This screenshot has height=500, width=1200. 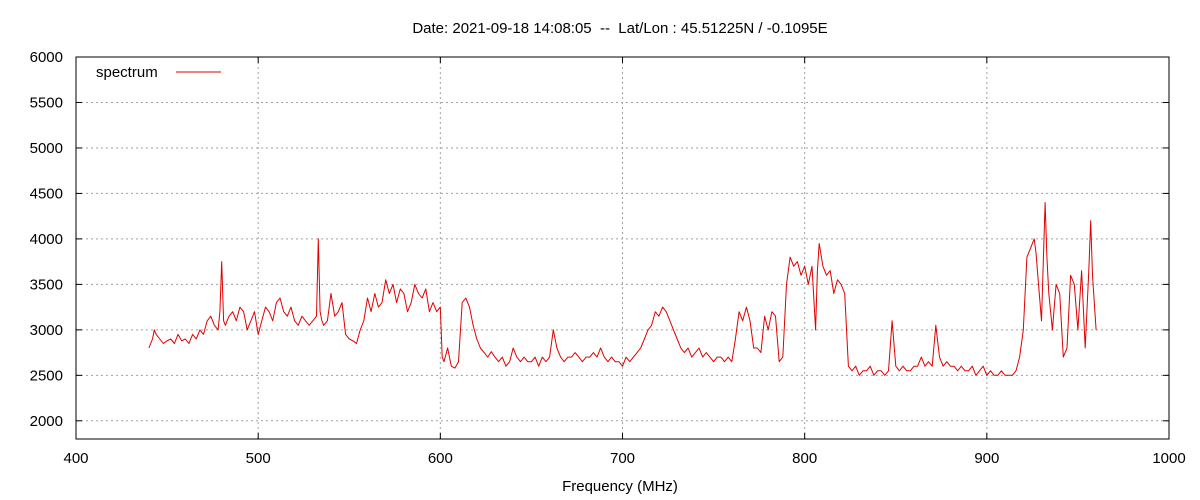 I want to click on y-tick-label: 3000, so click(x=46, y=330).